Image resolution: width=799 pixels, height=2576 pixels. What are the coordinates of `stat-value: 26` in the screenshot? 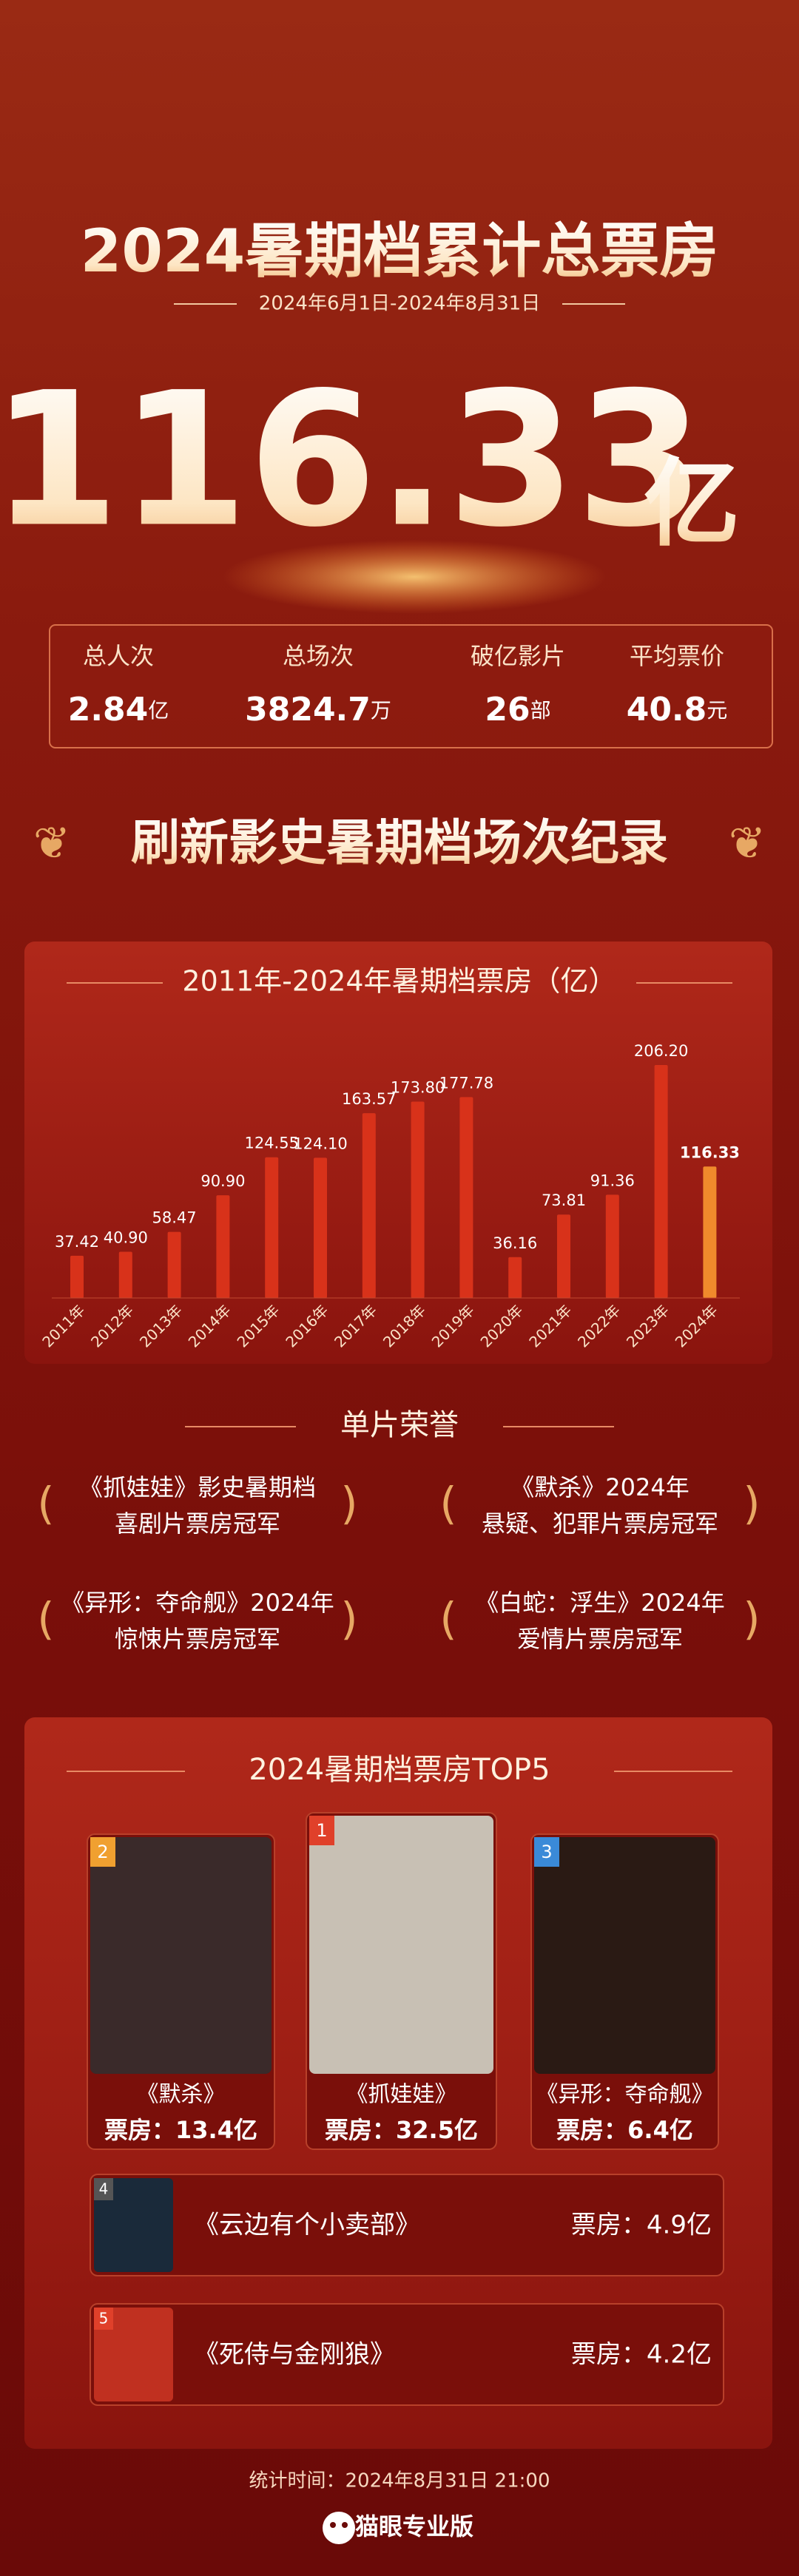 It's located at (507, 709).